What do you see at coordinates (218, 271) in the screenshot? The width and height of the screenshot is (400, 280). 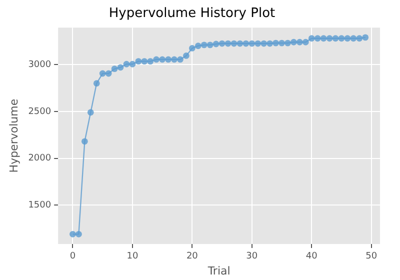 I see `x-axis-title: Trial` at bounding box center [218, 271].